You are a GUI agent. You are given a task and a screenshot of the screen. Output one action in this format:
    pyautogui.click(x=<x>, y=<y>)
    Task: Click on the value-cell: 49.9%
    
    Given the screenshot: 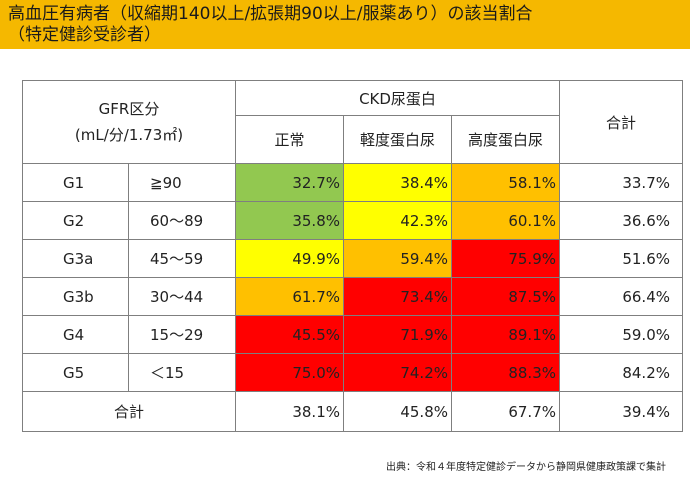 What is the action you would take?
    pyautogui.click(x=289, y=258)
    